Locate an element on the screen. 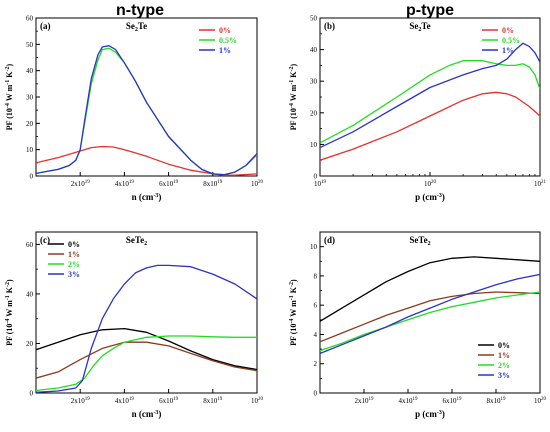 The height and width of the screenshot is (432, 550). panel-label: (b) is located at coordinates (329, 26).